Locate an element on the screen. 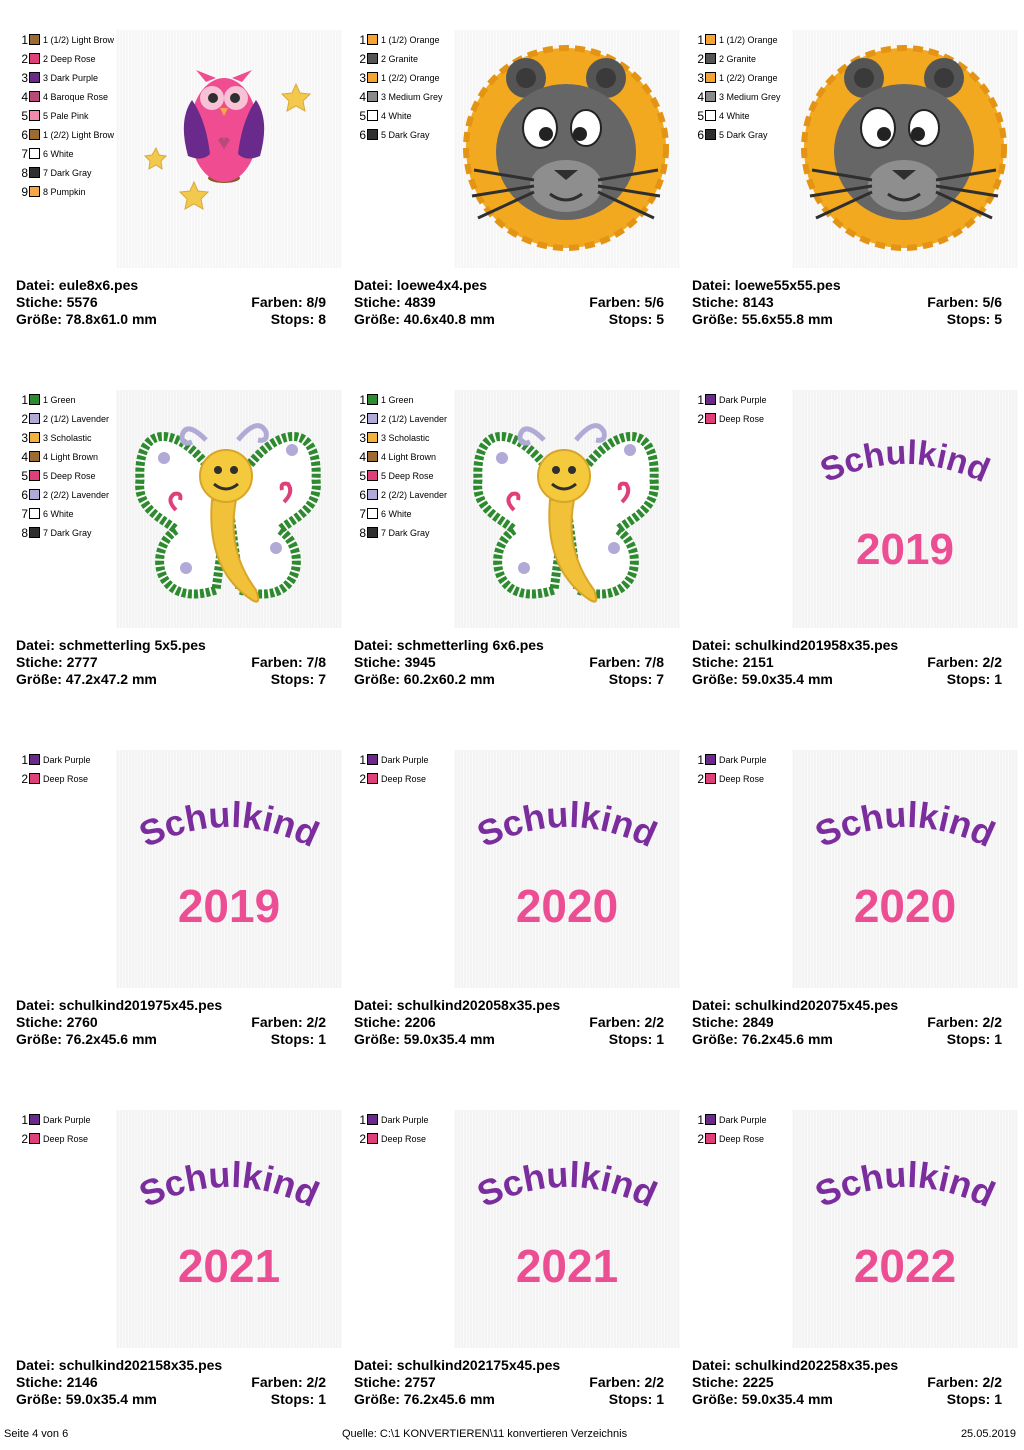  file-name: Datei: schulkind201958x35.pes is located at coordinates (795, 645).